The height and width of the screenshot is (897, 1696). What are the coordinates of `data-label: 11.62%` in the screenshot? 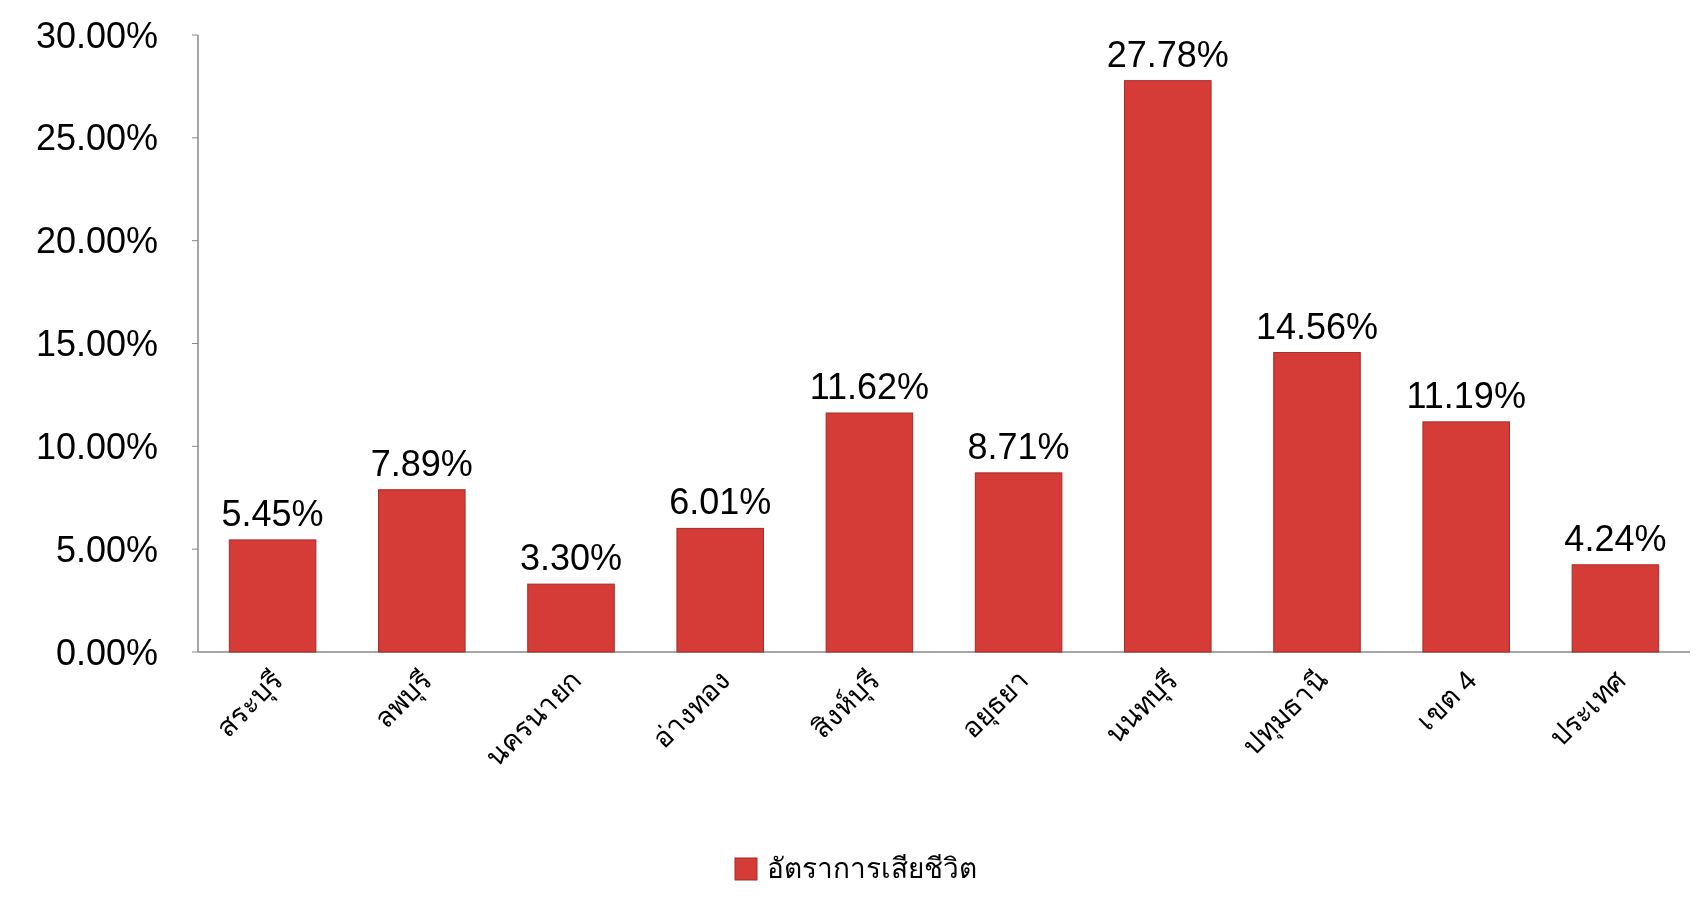 It's located at (869, 387).